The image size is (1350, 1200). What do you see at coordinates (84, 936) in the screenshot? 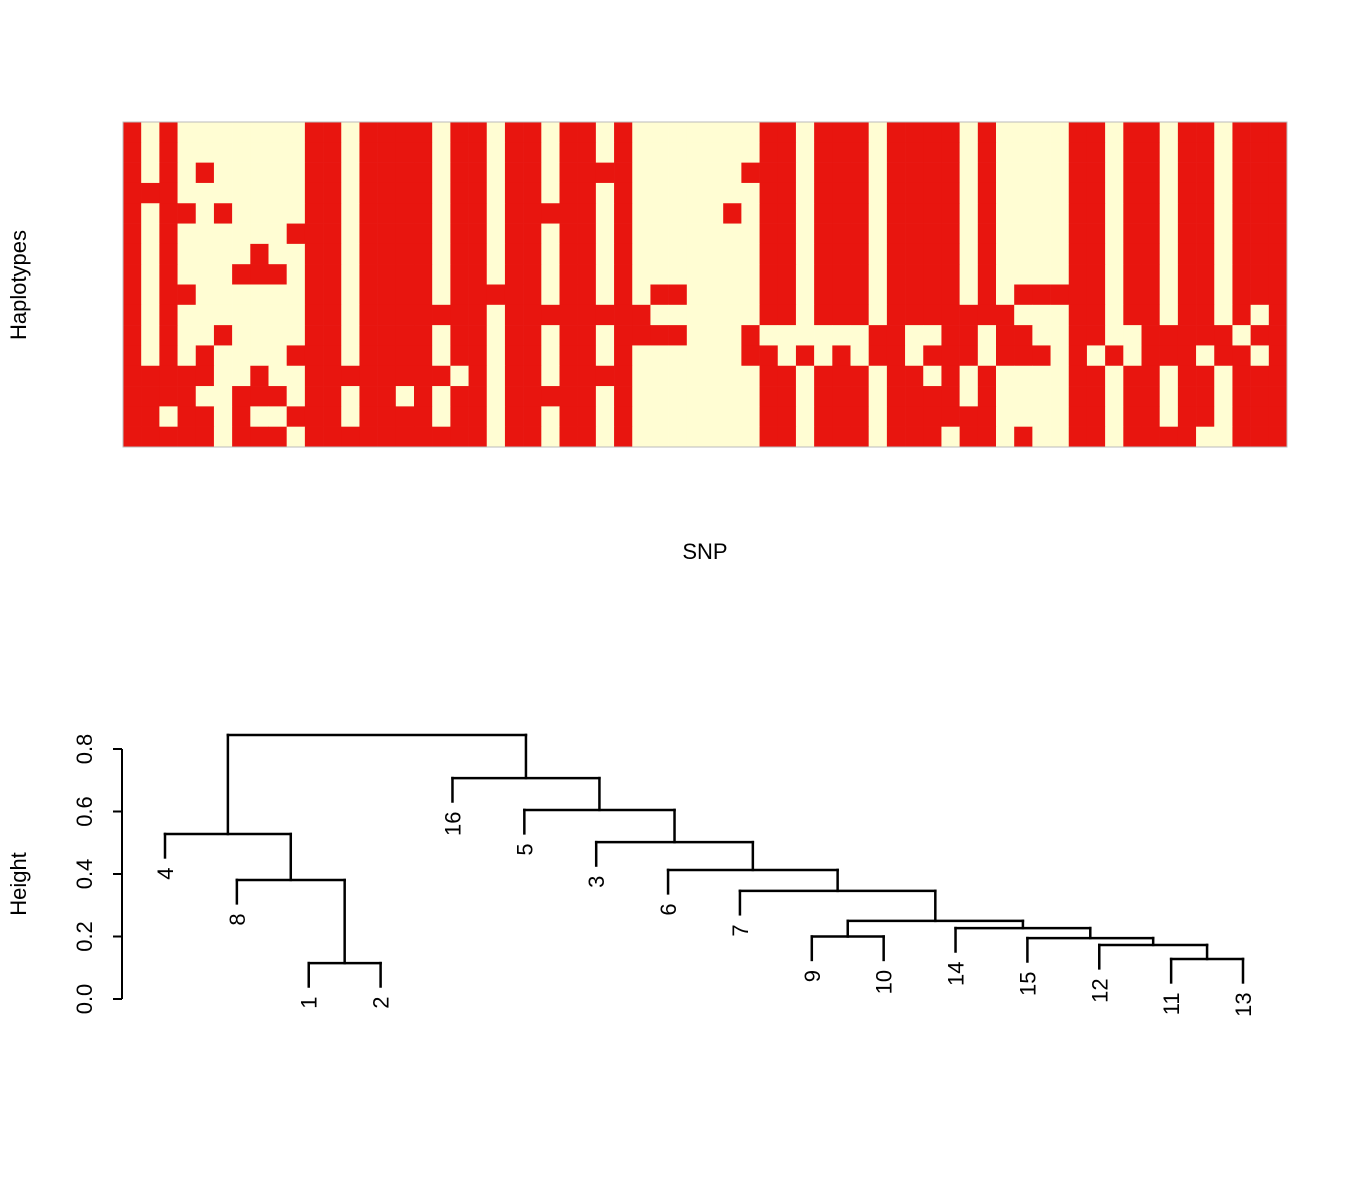
I see `y-tick-label: 0.2` at bounding box center [84, 936].